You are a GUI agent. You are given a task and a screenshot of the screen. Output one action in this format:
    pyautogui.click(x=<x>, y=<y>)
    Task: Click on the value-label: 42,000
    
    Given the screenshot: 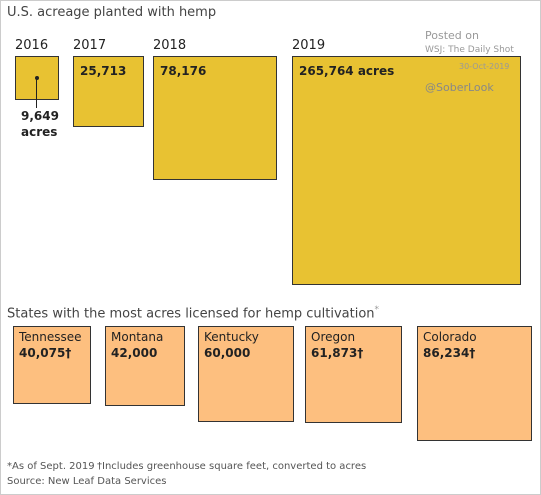 What is the action you would take?
    pyautogui.click(x=134, y=353)
    